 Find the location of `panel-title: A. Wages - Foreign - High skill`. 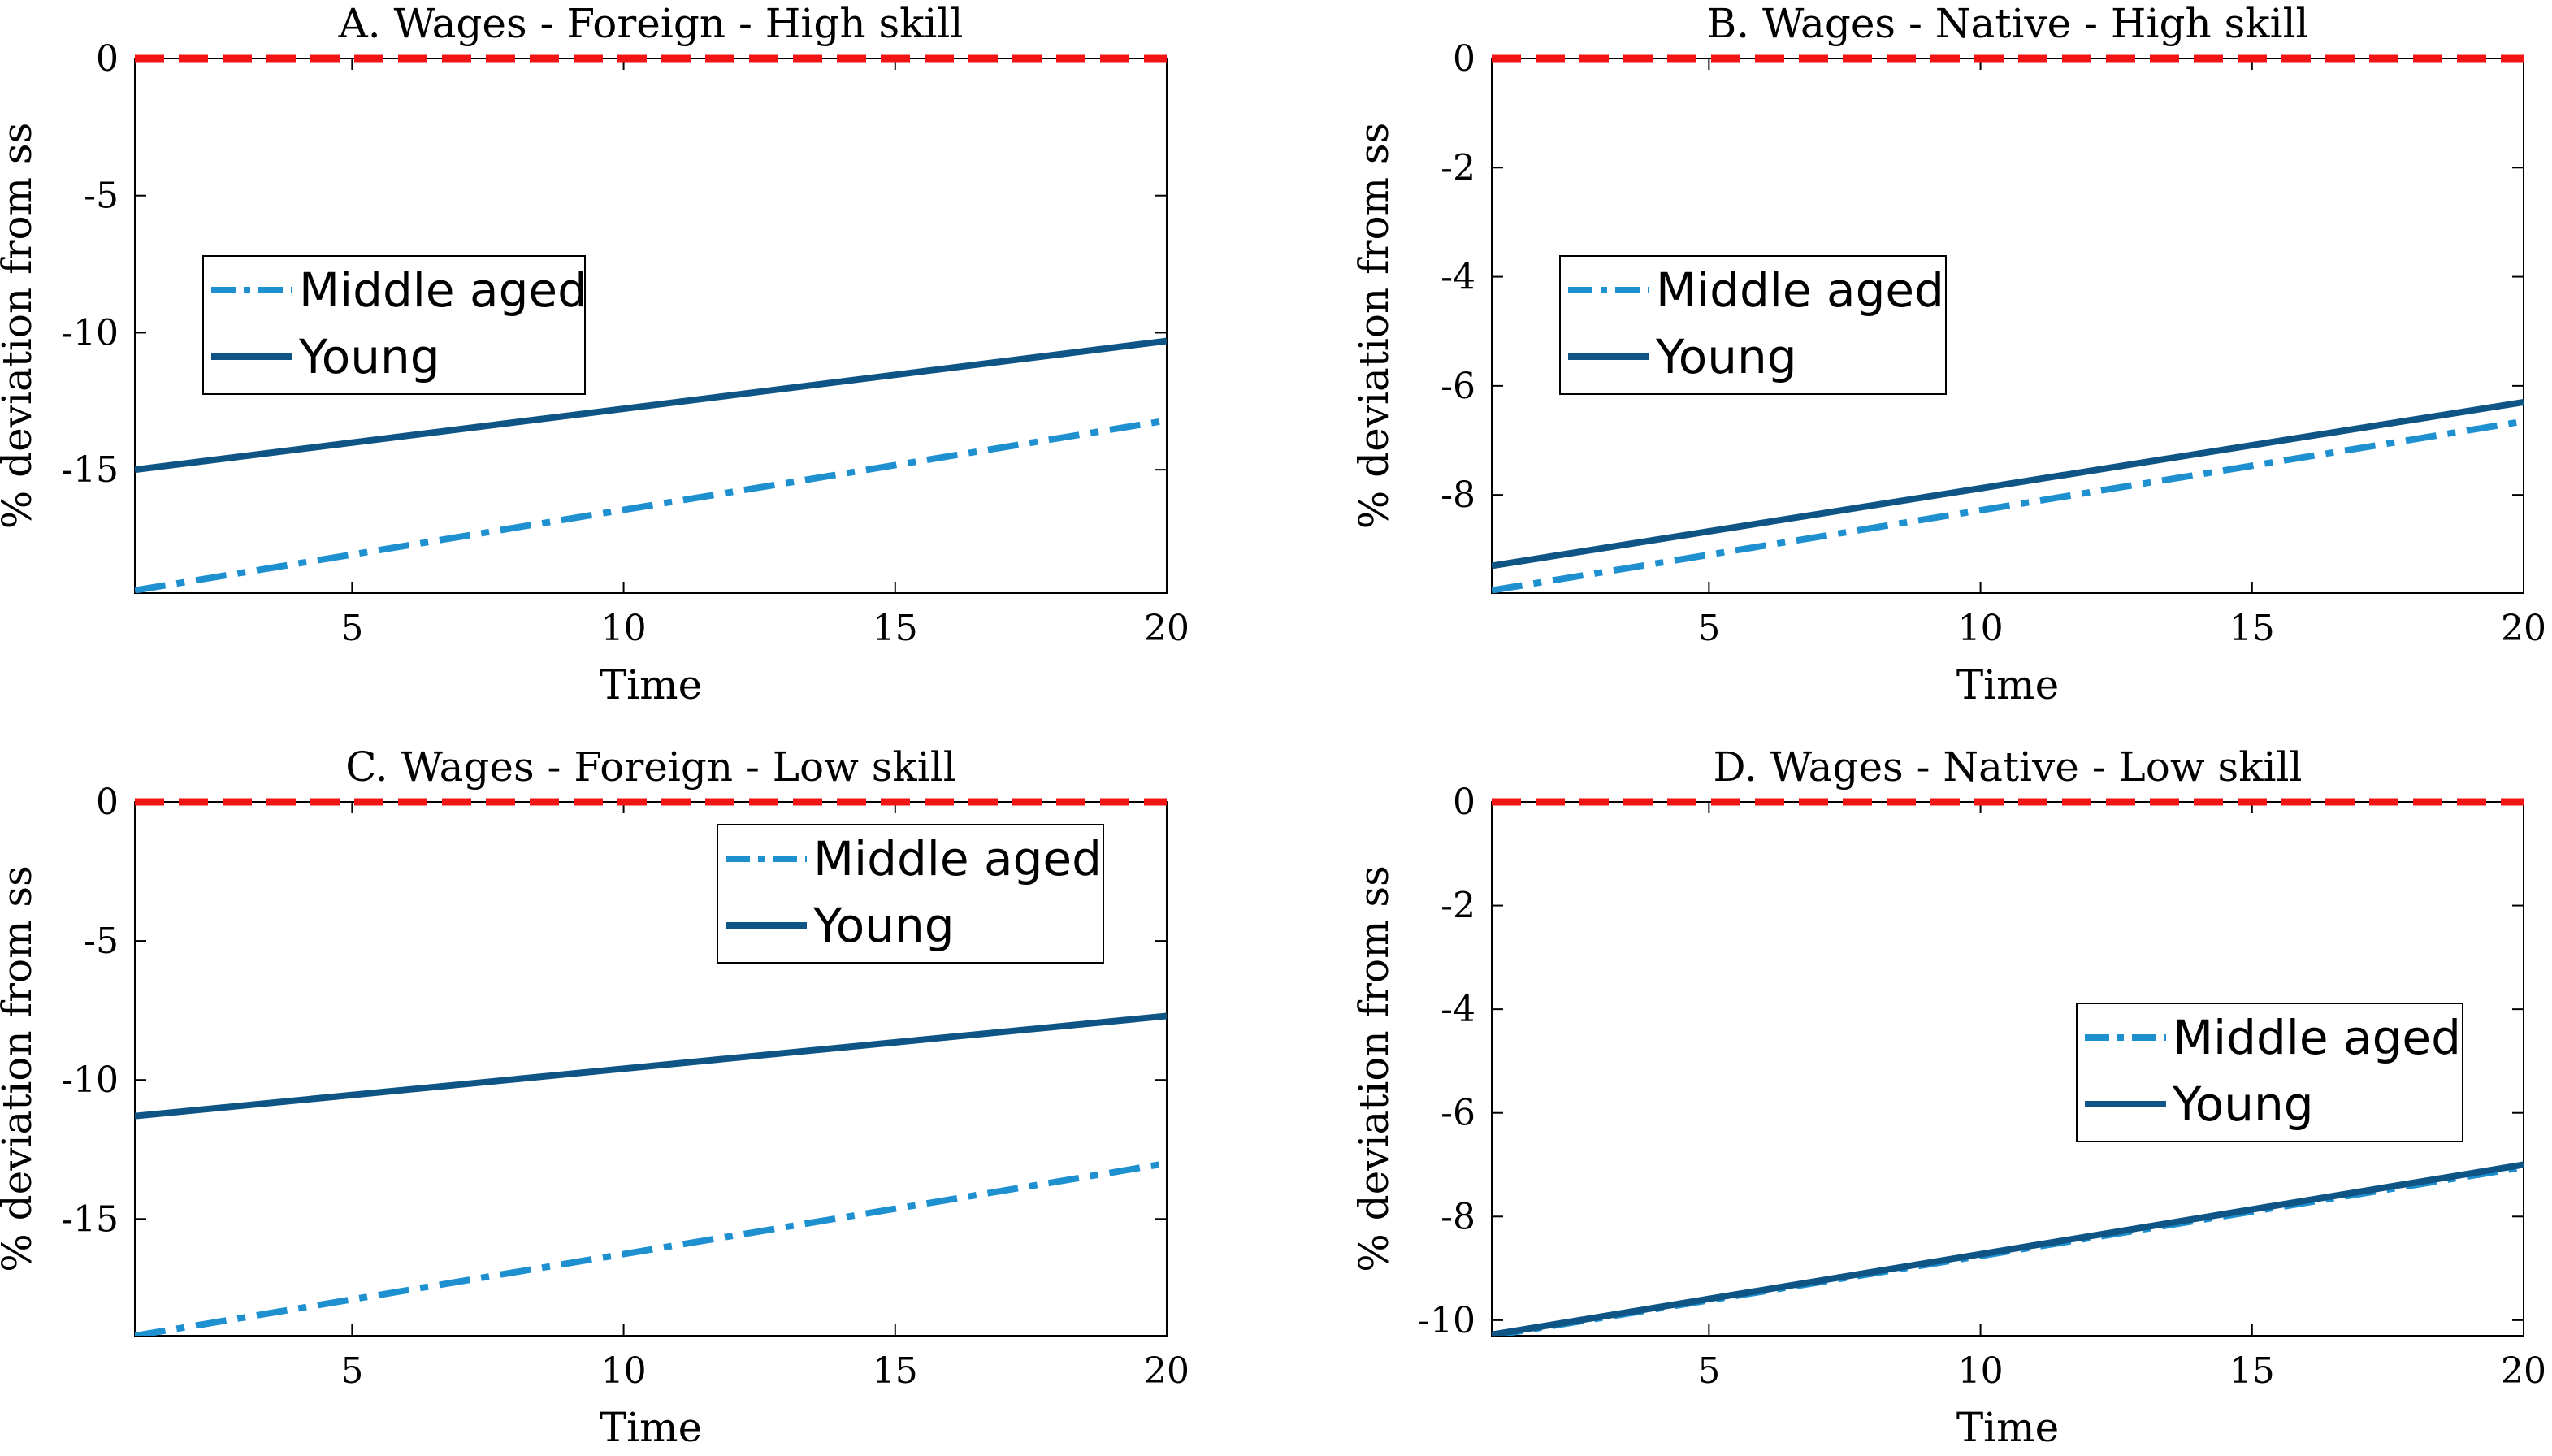

panel-title: A. Wages - Foreign - High skill is located at coordinates (651, 23).